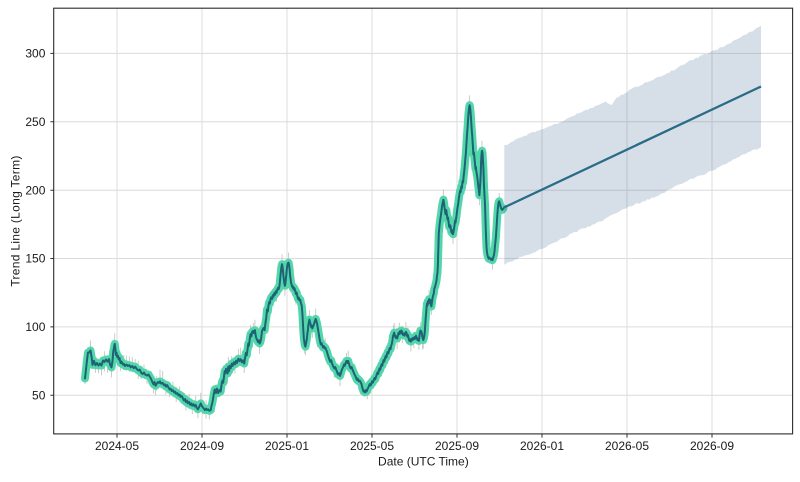 The image size is (800, 482). I want to click on svg-text: 50, so click(39, 396).